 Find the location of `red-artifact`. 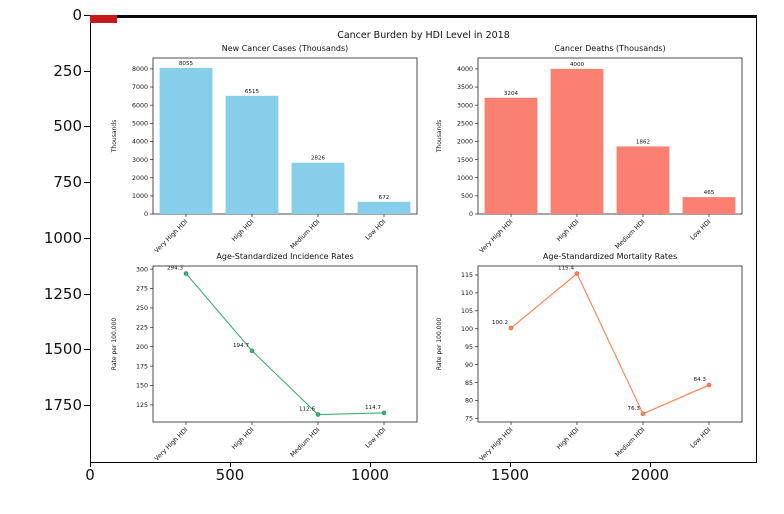

red-artifact is located at coordinates (103, 19).